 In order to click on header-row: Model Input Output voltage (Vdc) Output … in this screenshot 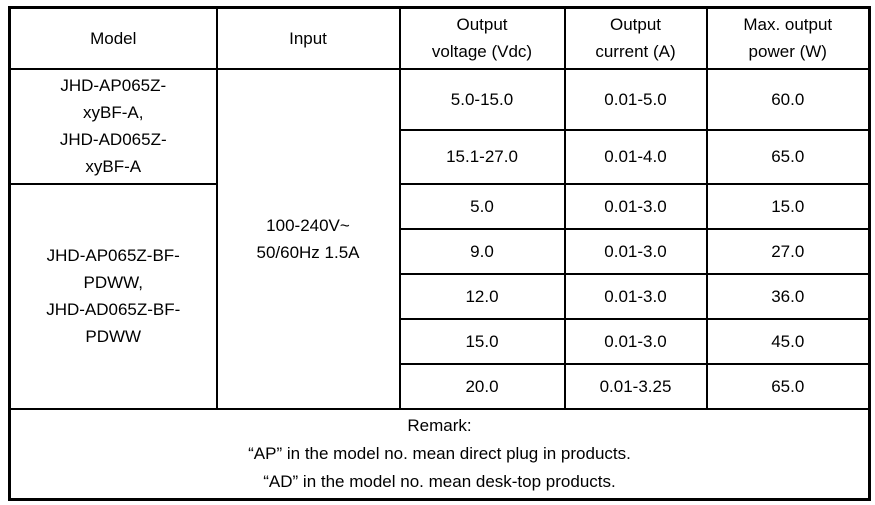, I will do `click(439, 38)`.